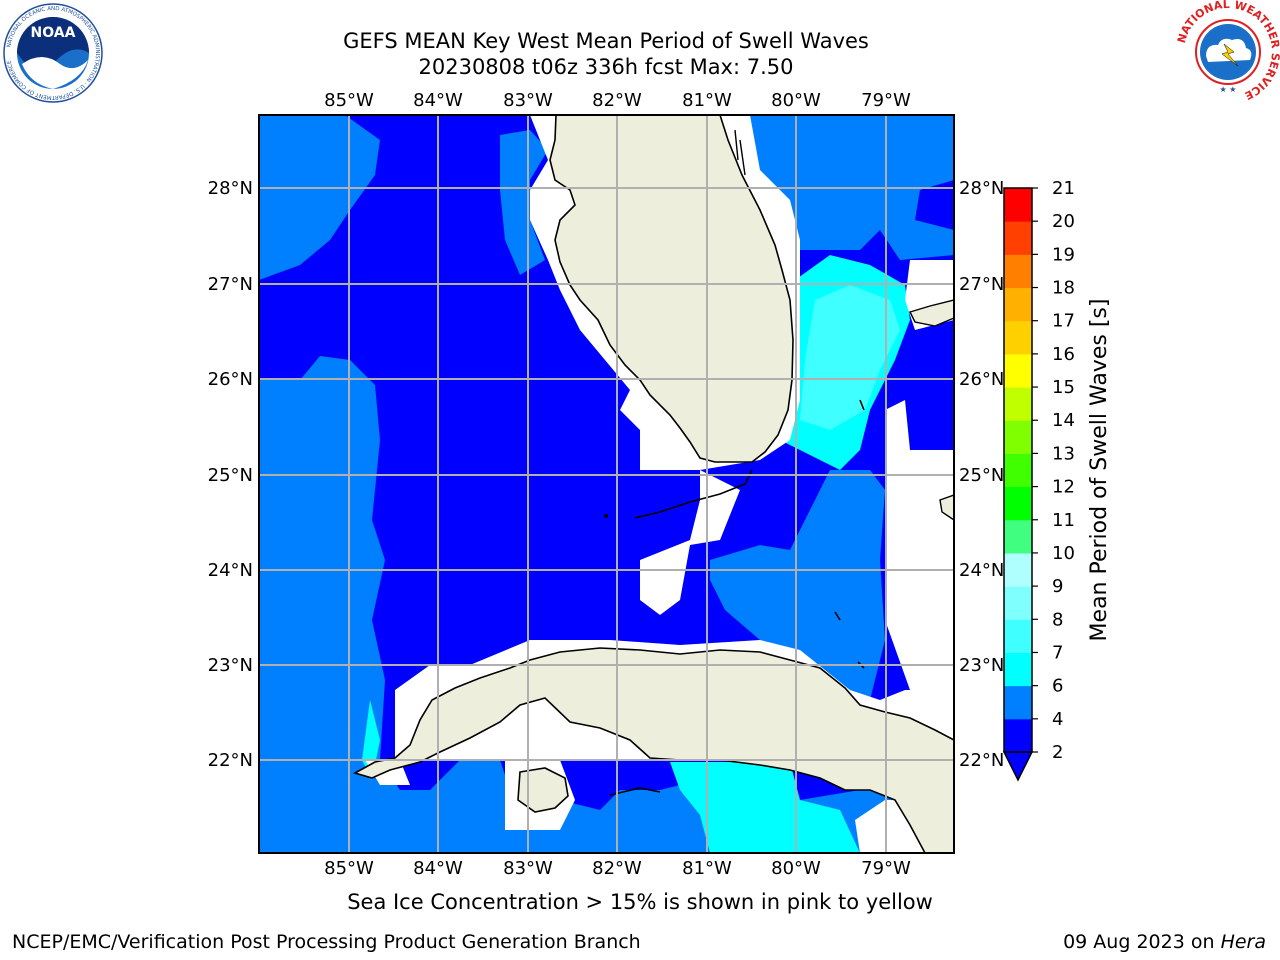 This screenshot has width=1280, height=960. What do you see at coordinates (1057, 719) in the screenshot?
I see `colorbar-tick-label: 4` at bounding box center [1057, 719].